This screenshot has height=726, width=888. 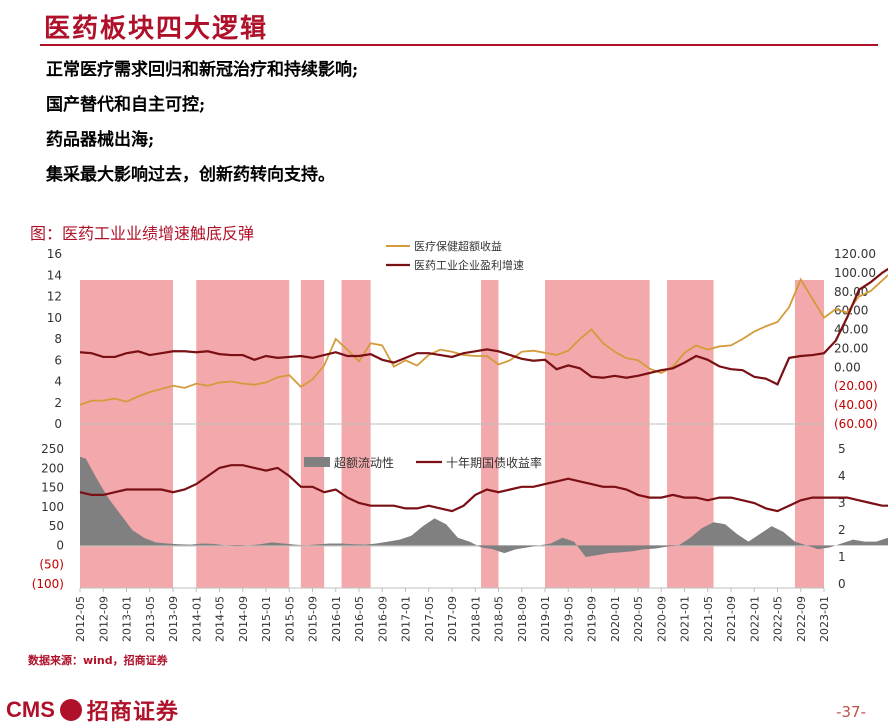 What do you see at coordinates (429, 619) in the screenshot?
I see `x-tick-label: 2017-05` at bounding box center [429, 619].